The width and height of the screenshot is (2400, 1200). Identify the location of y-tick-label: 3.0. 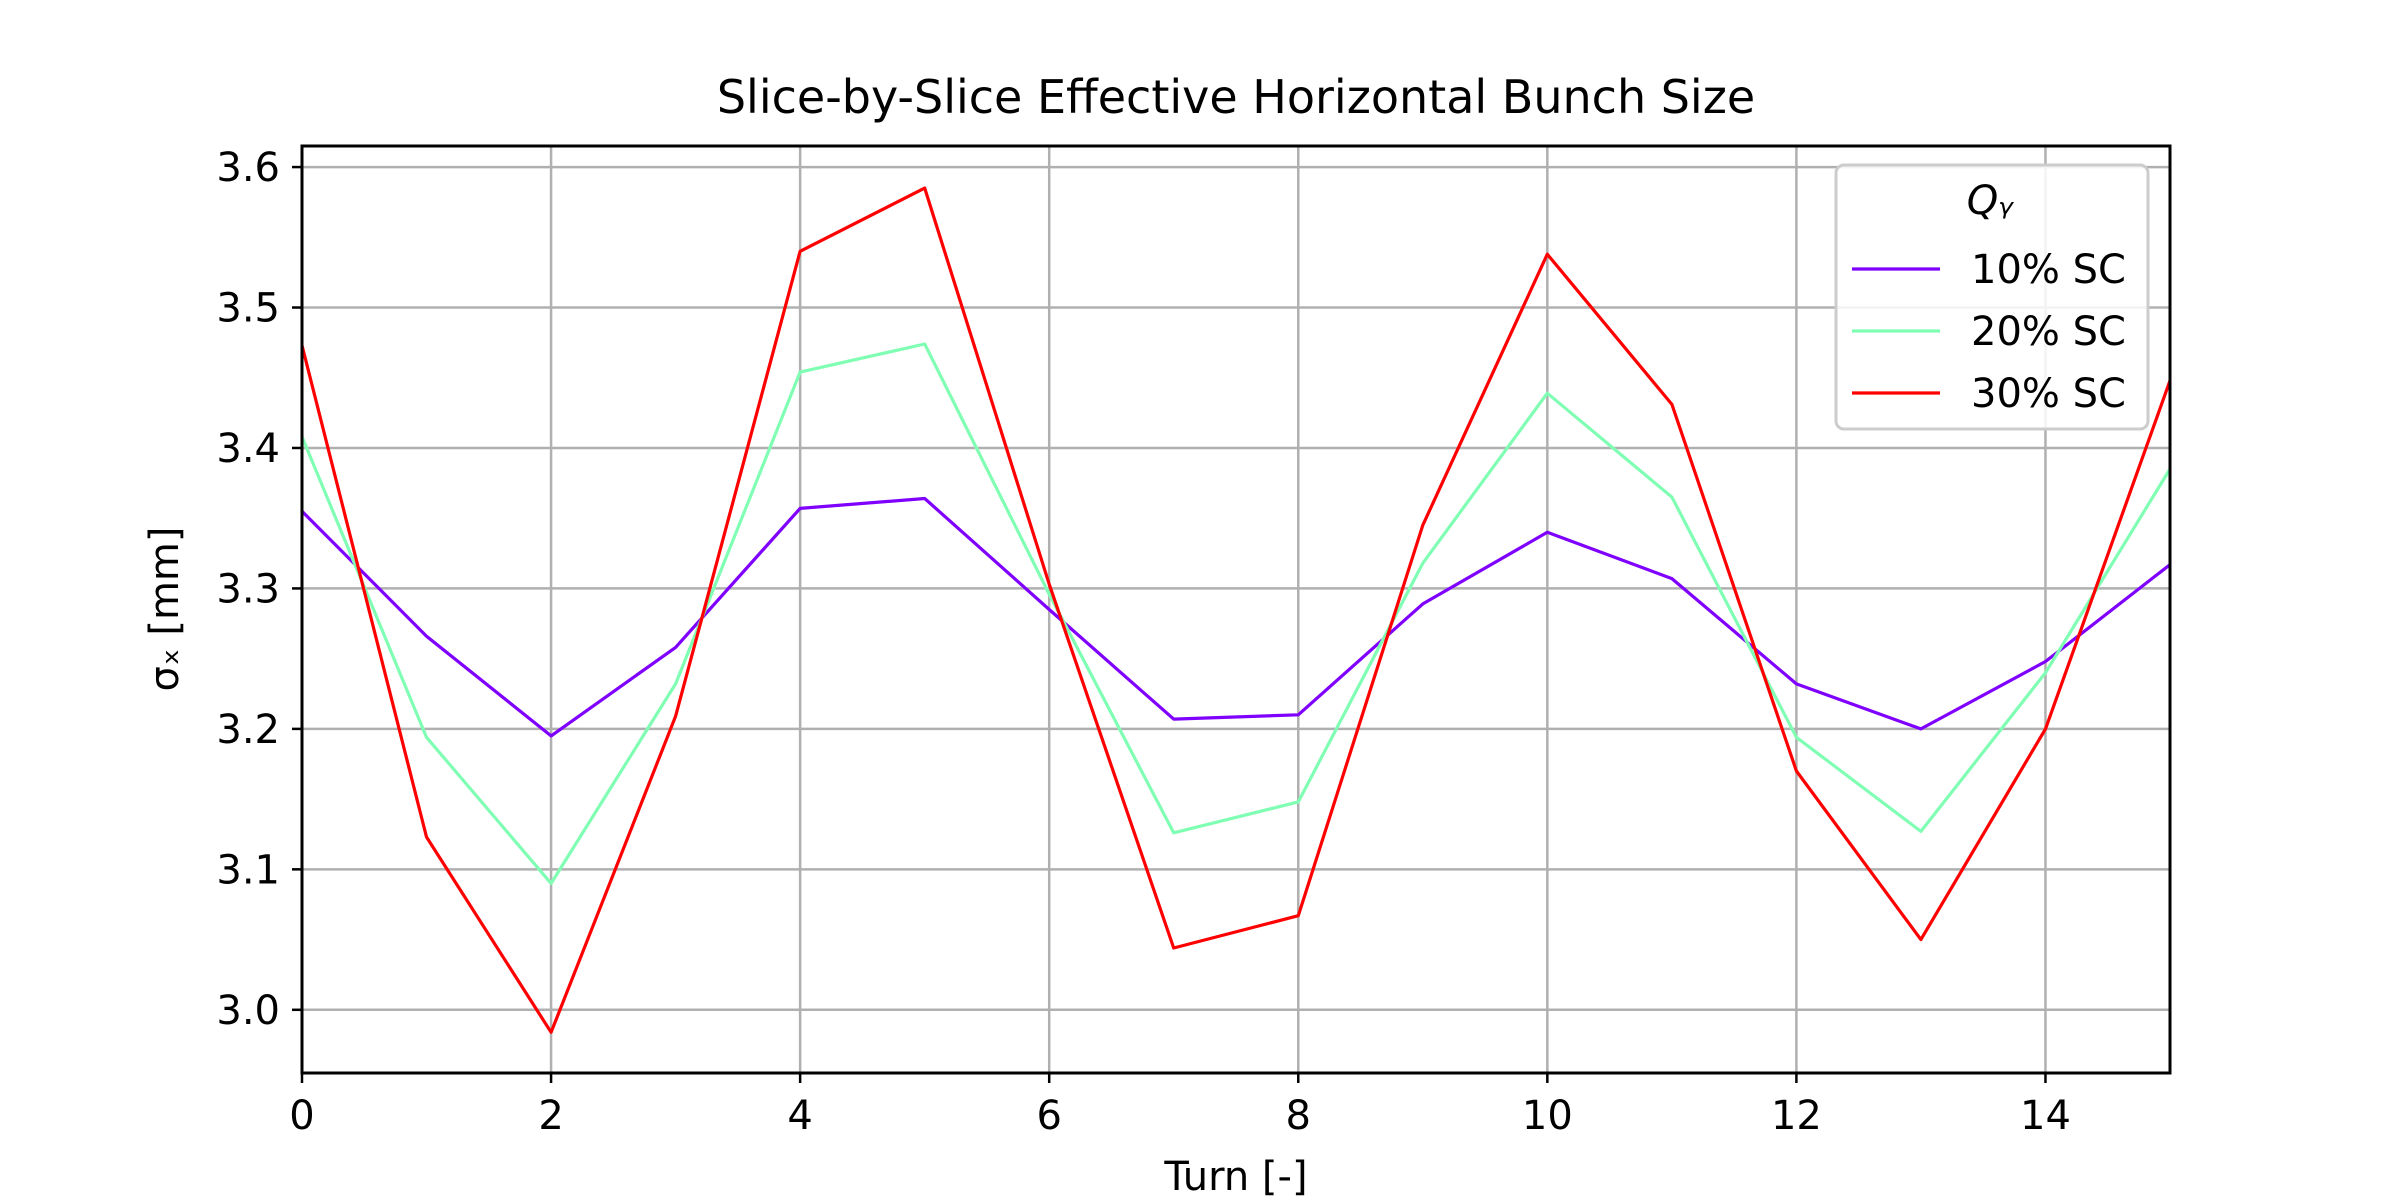
(248, 1011).